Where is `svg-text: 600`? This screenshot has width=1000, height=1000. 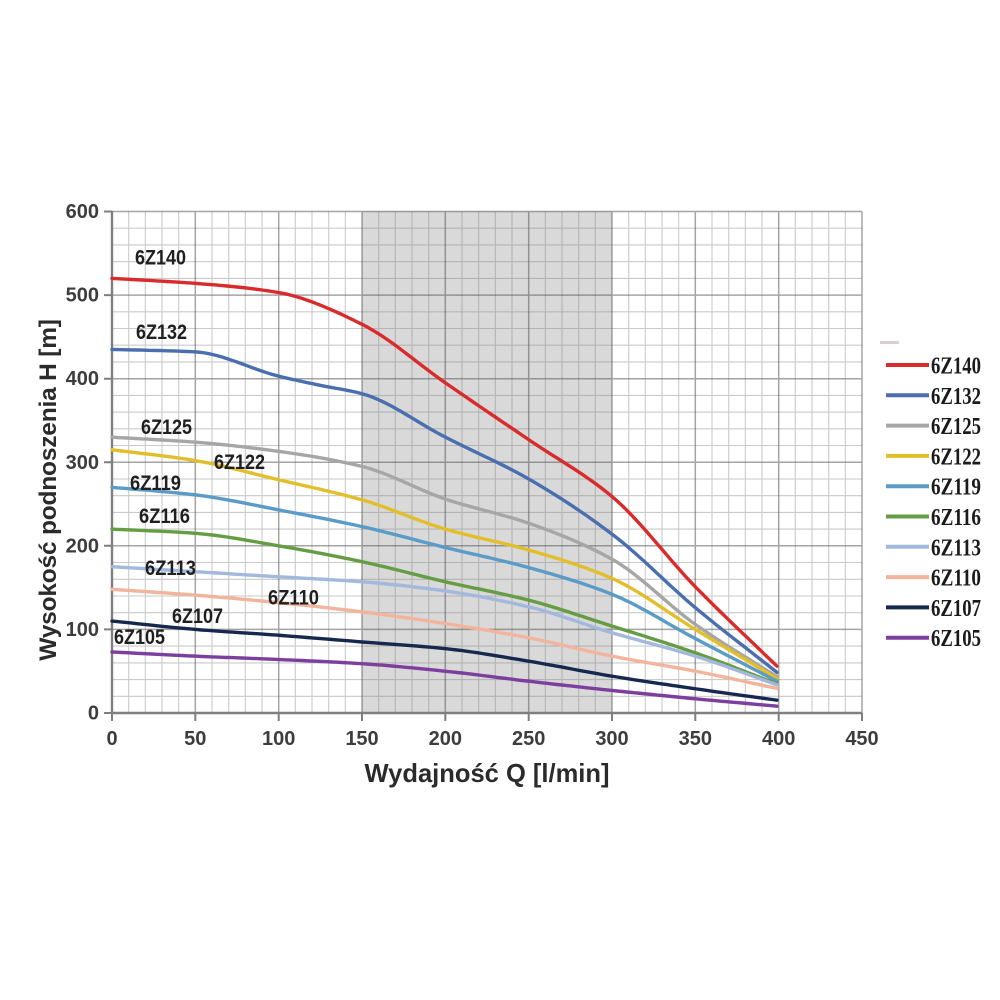 svg-text: 600 is located at coordinates (82, 212).